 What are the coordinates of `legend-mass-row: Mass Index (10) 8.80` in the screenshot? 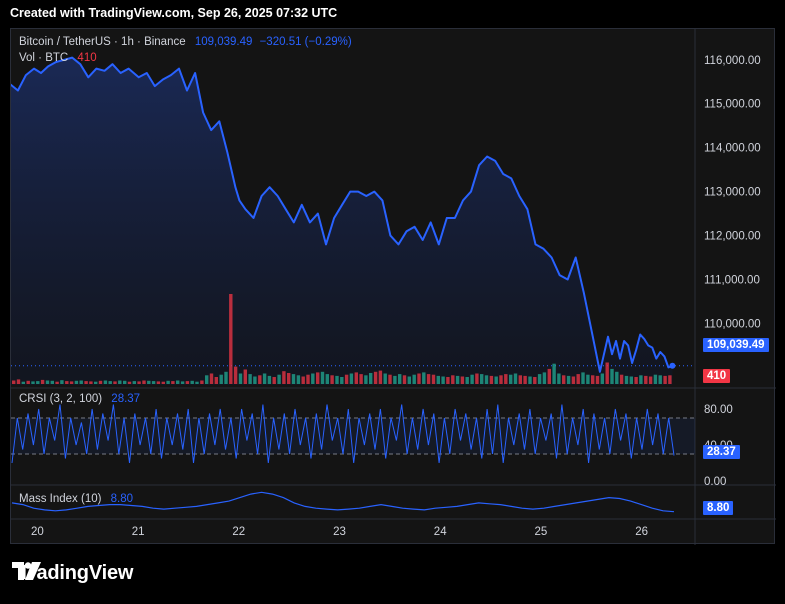 It's located at (76, 499).